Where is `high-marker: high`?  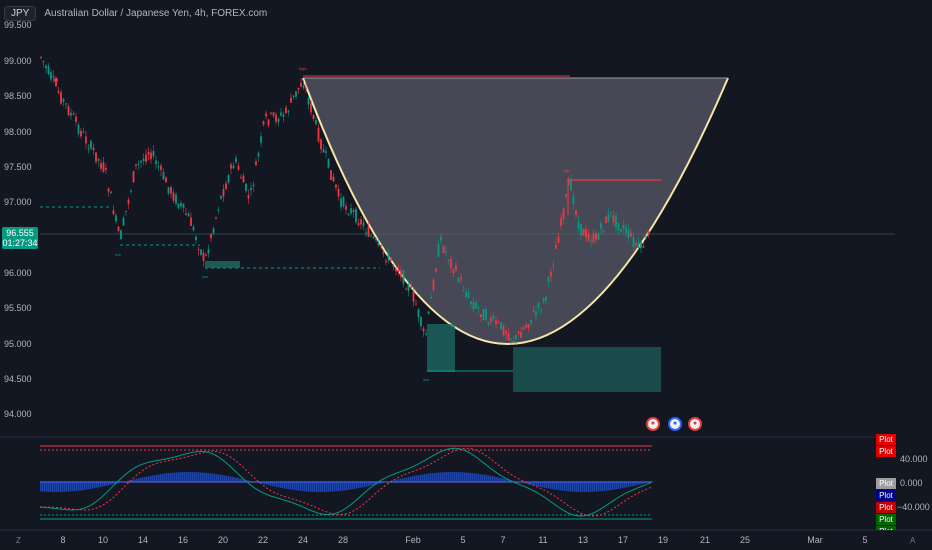 high-marker: high is located at coordinates (567, 170).